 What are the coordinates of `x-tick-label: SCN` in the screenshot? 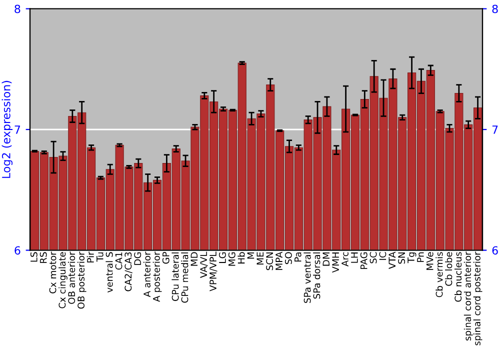 It's located at (270, 261).